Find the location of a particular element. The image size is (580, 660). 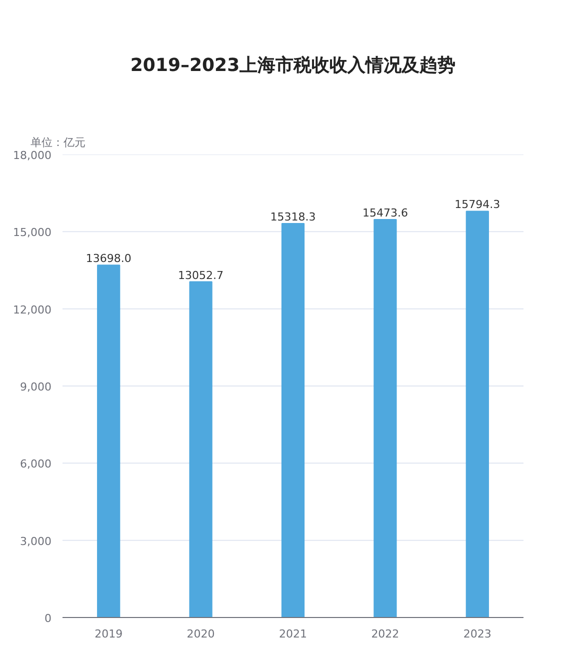

y-tick-label: 12,000 is located at coordinates (32, 309).